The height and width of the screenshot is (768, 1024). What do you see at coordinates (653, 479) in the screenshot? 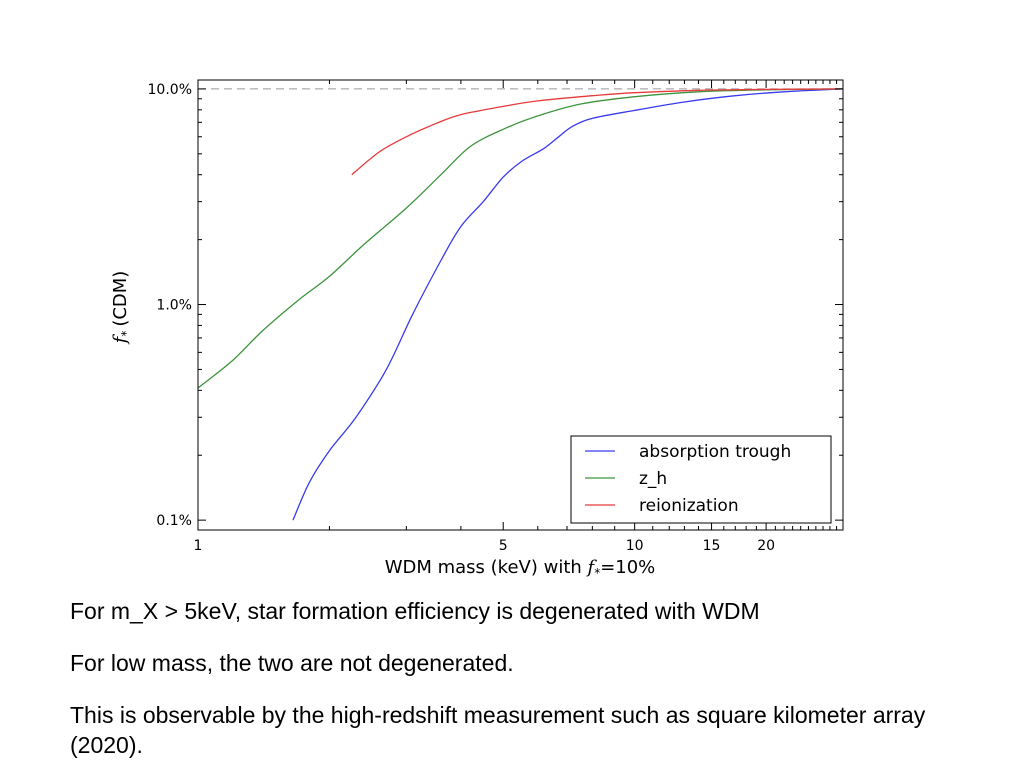
I see `legend-label: z_h` at bounding box center [653, 479].